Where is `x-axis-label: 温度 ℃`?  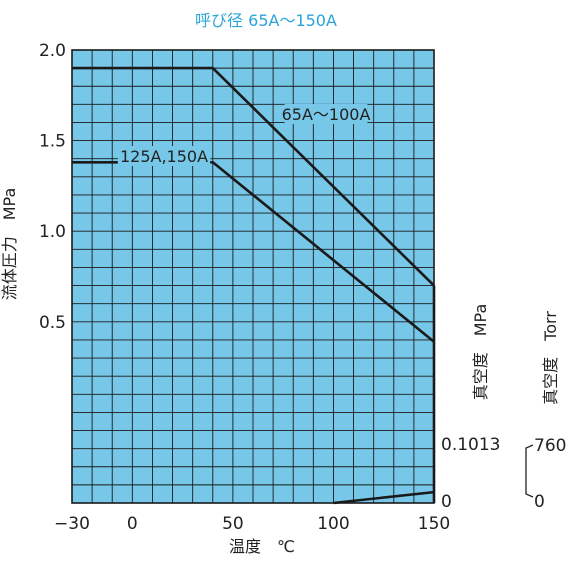
x-axis-label: 温度 ℃ is located at coordinates (262, 546).